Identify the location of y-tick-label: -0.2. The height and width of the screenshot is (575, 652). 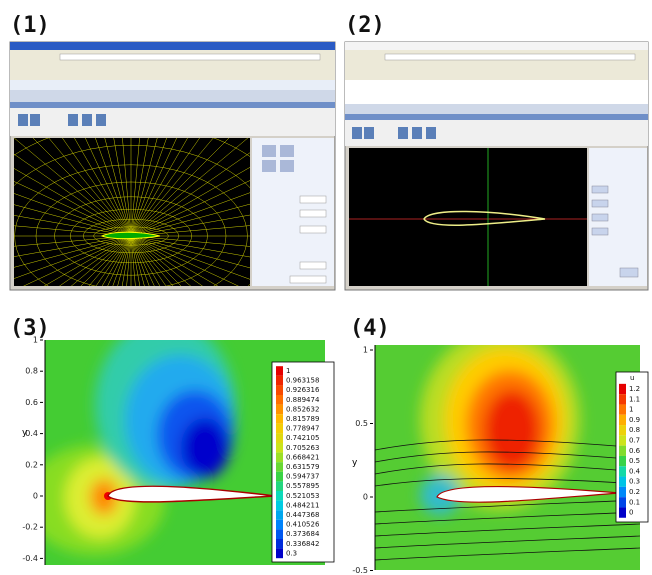
(30, 527).